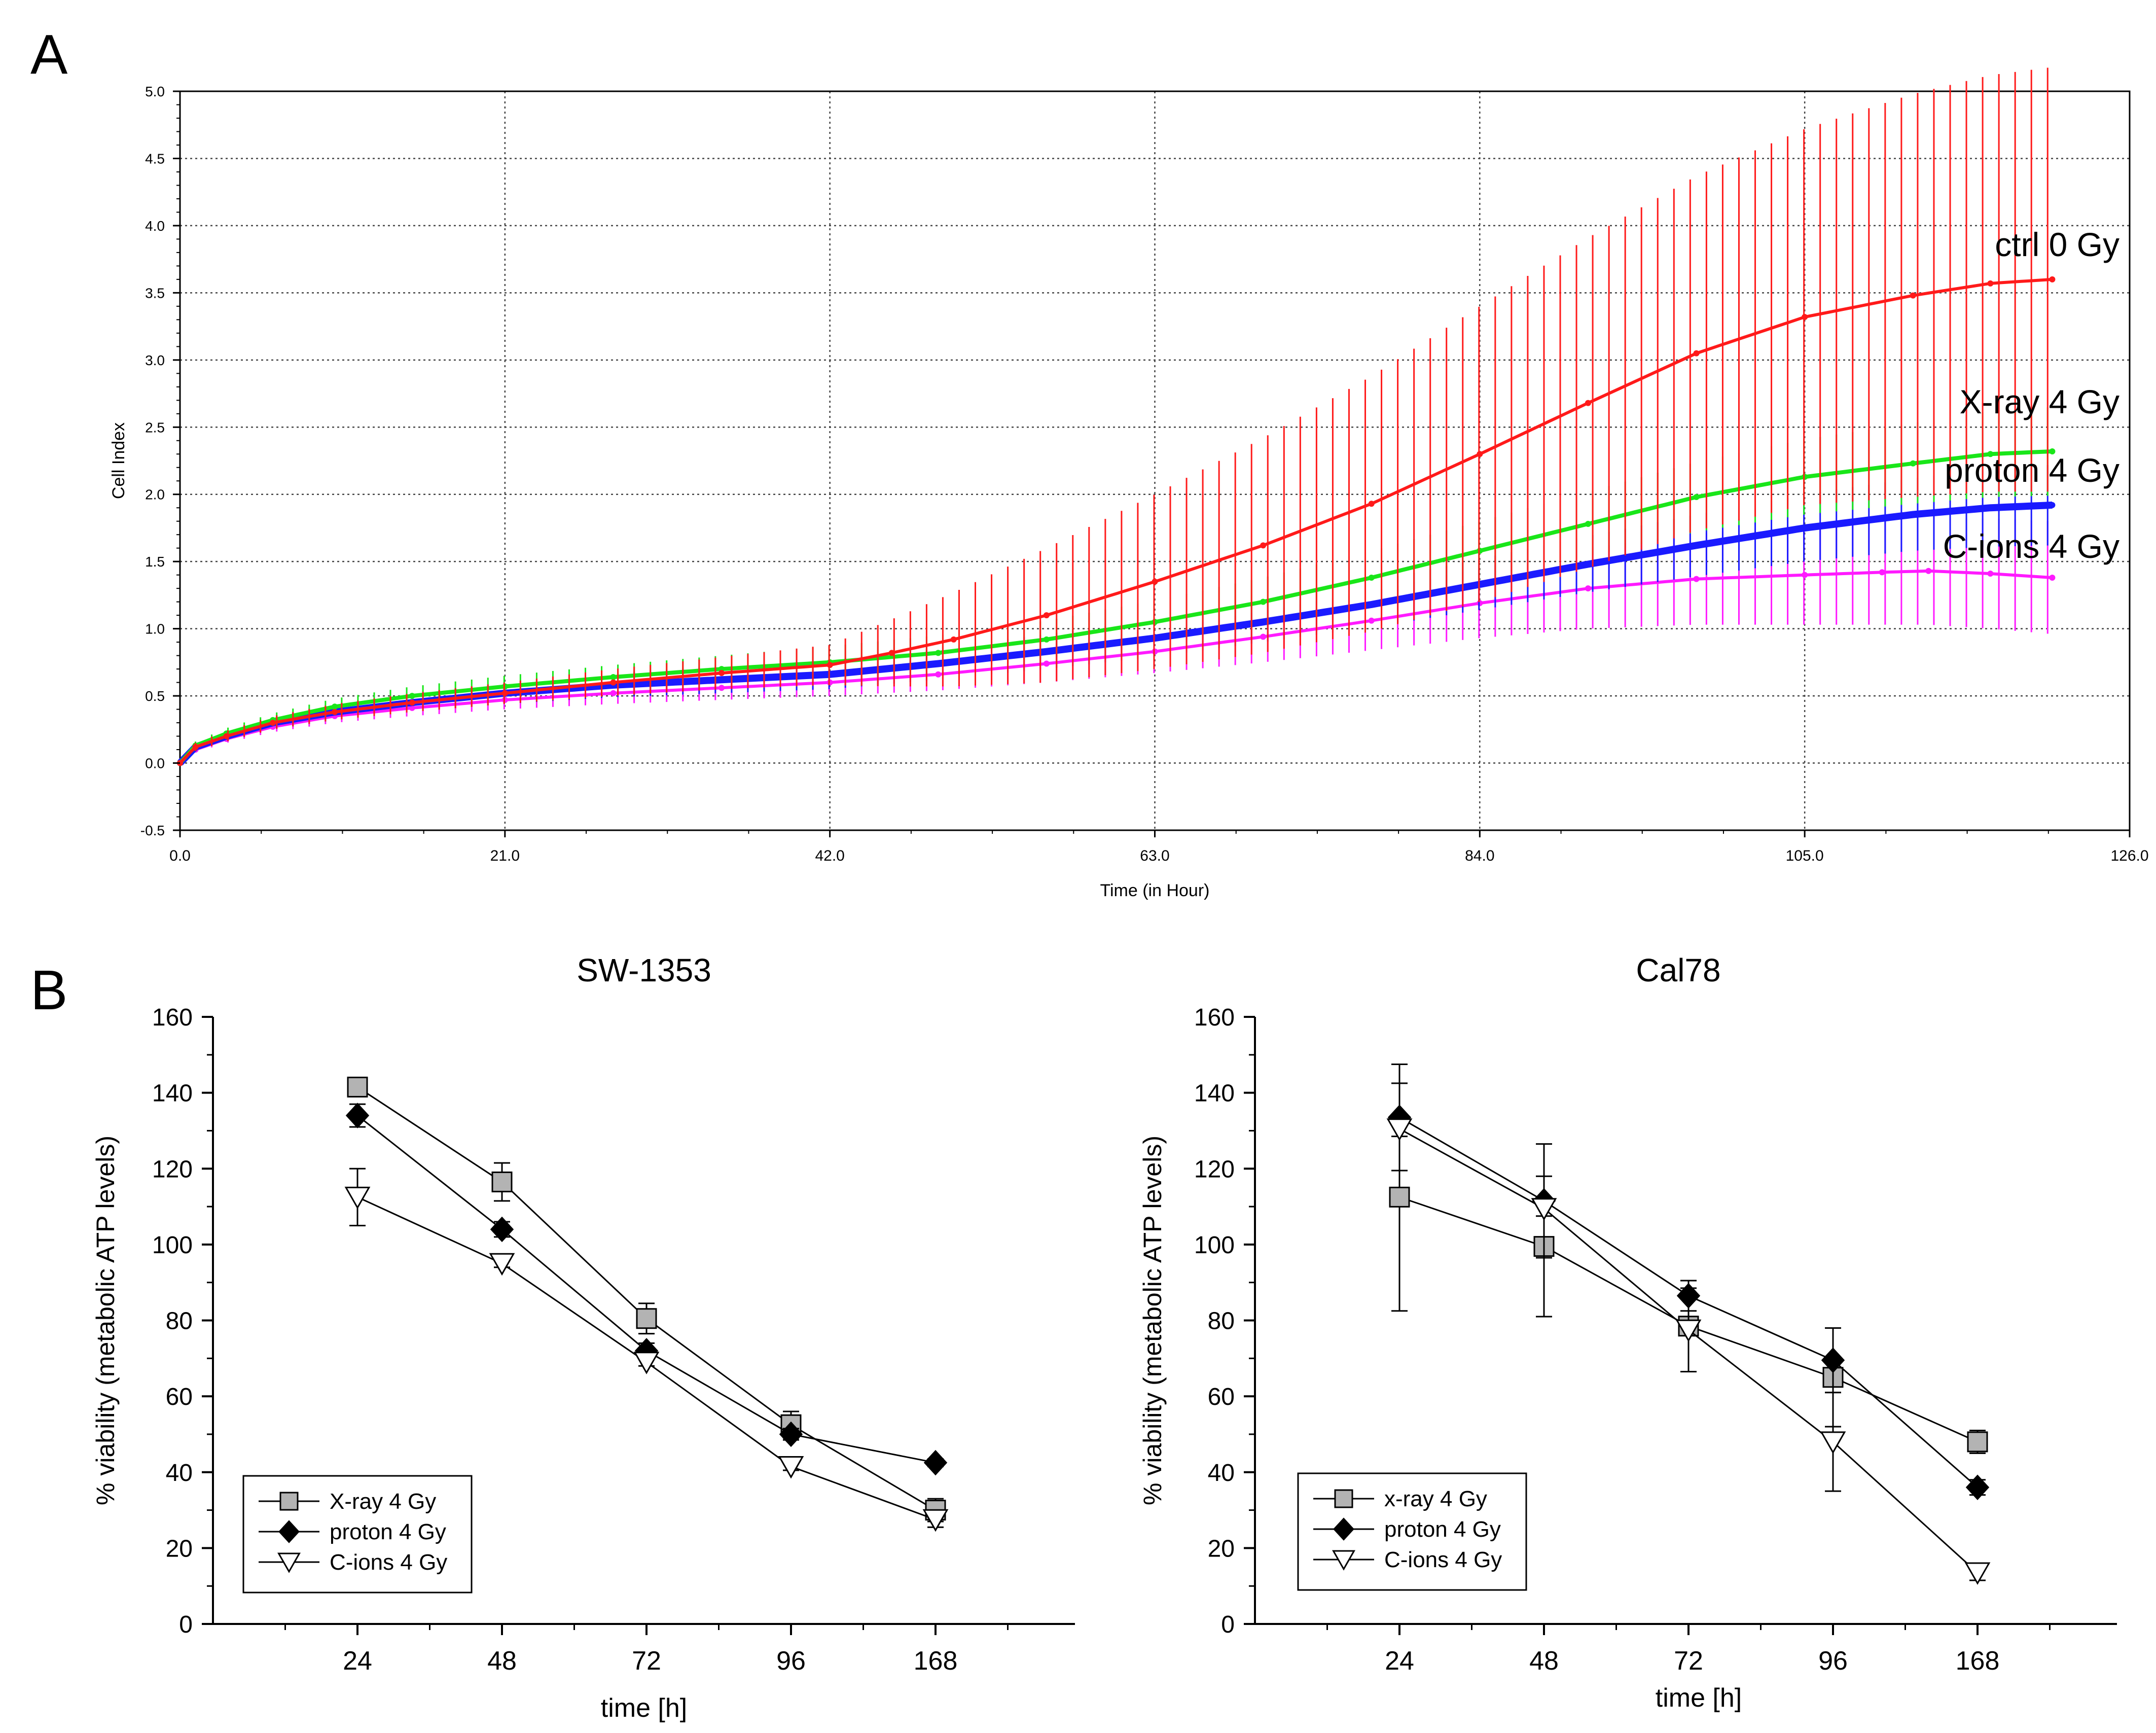 This screenshot has height=1733, width=2156. What do you see at coordinates (1221, 1397) in the screenshot?
I see `y-tick-label: 60` at bounding box center [1221, 1397].